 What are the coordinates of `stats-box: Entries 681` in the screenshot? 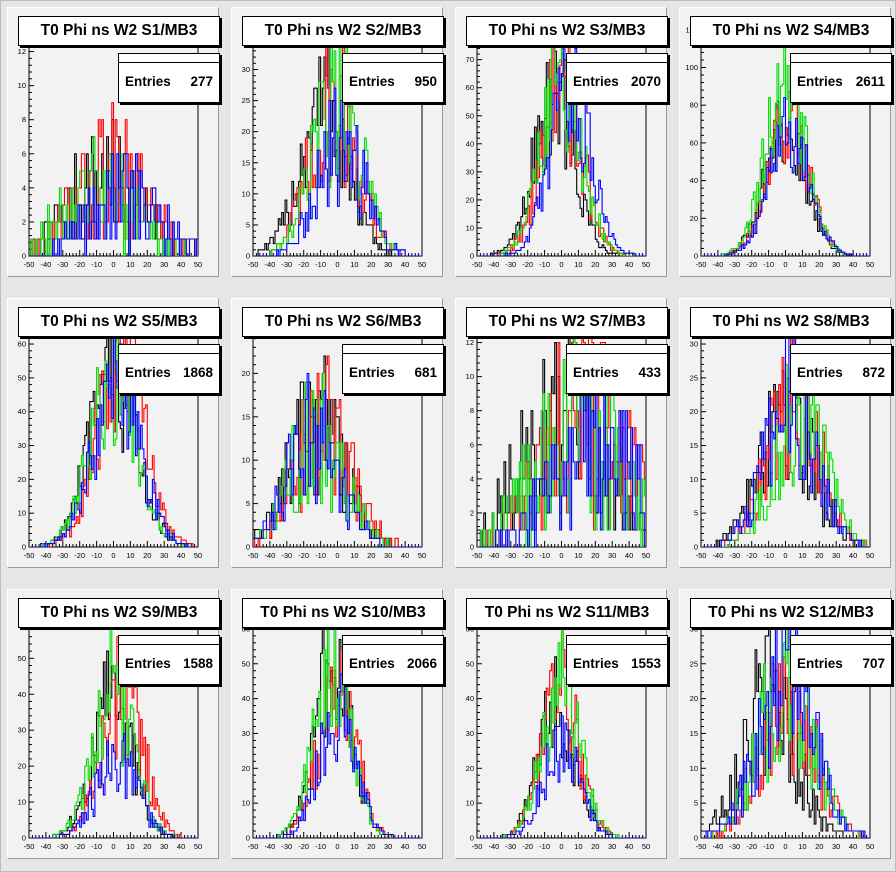 It's located at (393, 369).